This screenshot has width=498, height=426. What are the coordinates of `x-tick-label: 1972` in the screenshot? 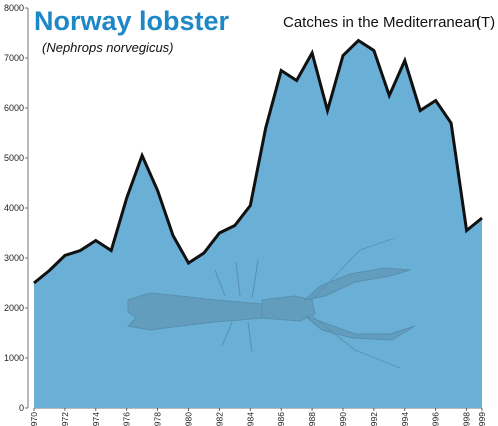 It's located at (65, 419).